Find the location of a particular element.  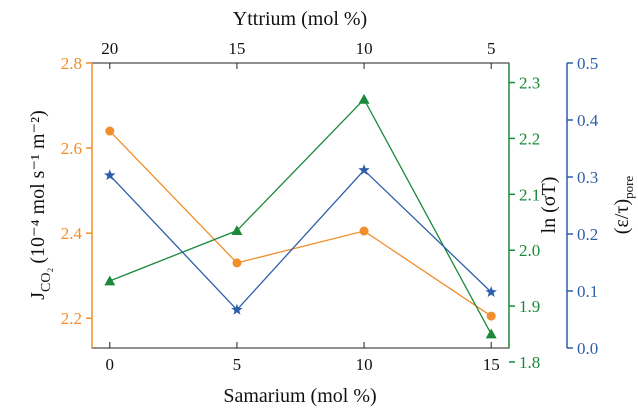

left-axis-title-sub: CO₂ is located at coordinates (46, 280).